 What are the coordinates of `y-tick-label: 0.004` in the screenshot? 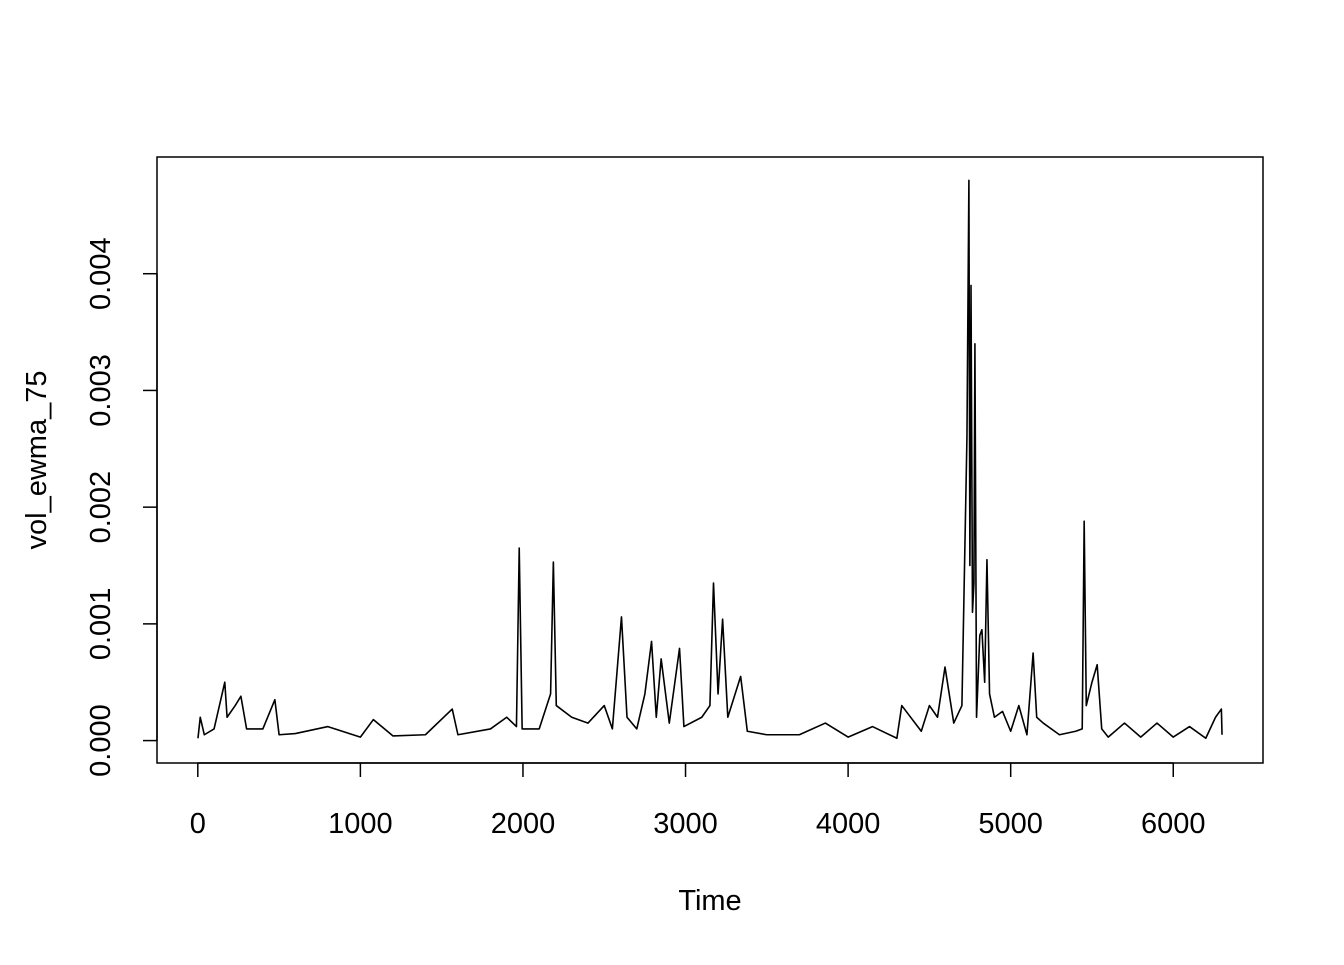 It's located at (101, 273).